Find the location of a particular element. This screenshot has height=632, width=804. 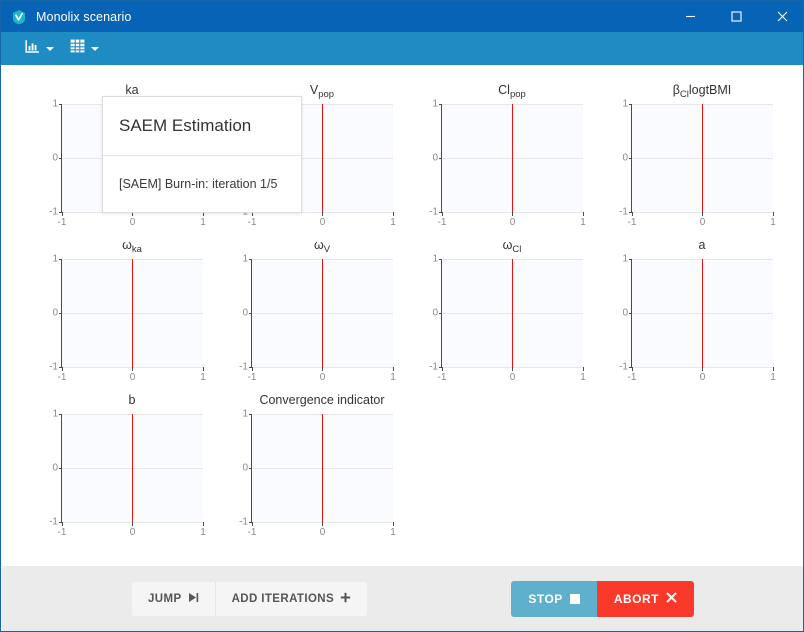

plot-panel: ωV 1 0 -1 -1 0 1 is located at coordinates (322, 313).